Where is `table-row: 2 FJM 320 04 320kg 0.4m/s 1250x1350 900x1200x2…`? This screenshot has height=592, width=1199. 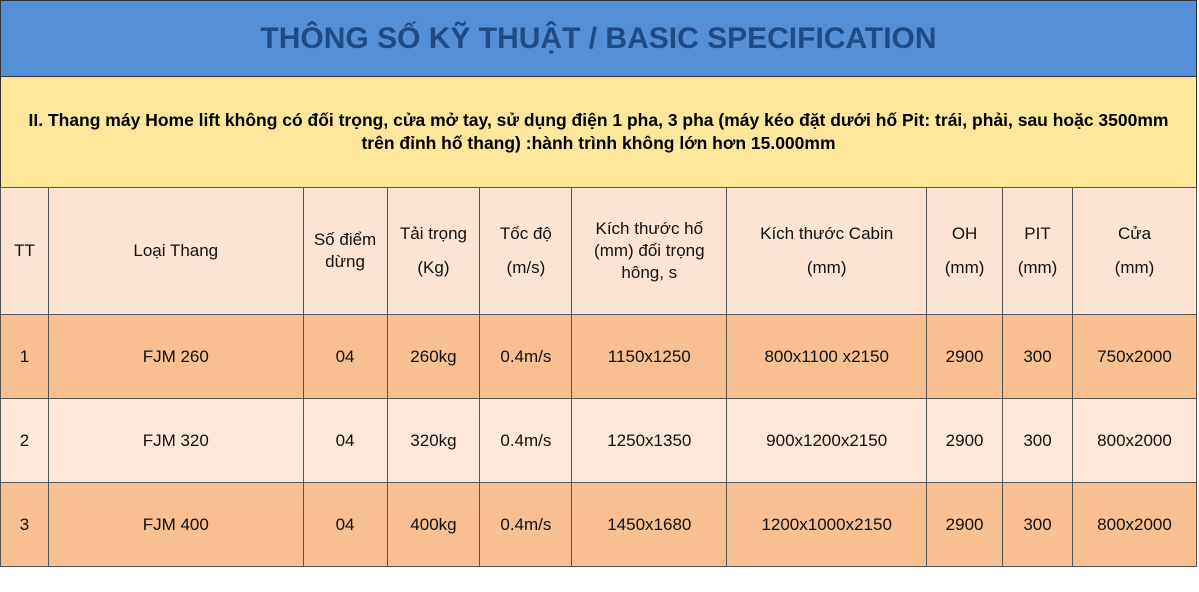 table-row: 2 FJM 320 04 320kg 0.4m/s 1250x1350 900x1200x2… is located at coordinates (598, 440).